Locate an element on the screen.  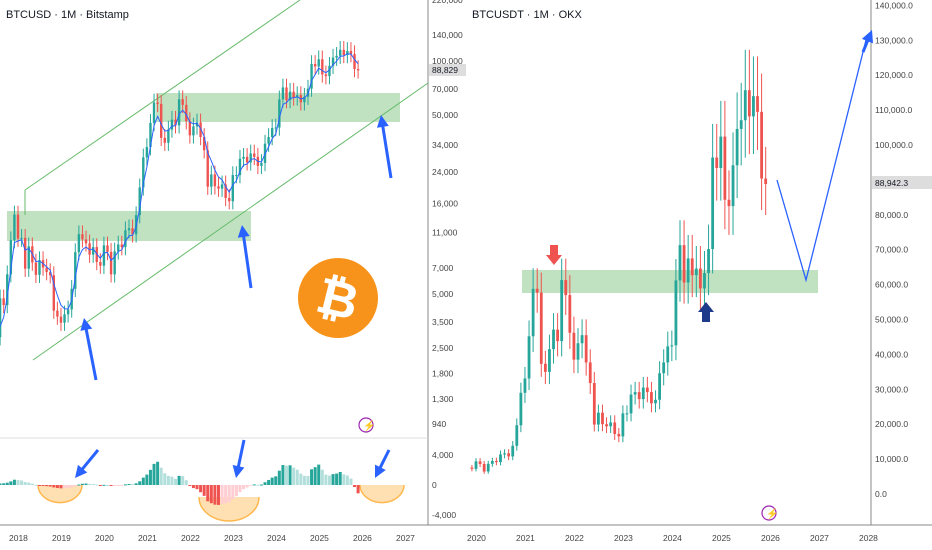
price-tick: 40,000.0 is located at coordinates (891, 354).